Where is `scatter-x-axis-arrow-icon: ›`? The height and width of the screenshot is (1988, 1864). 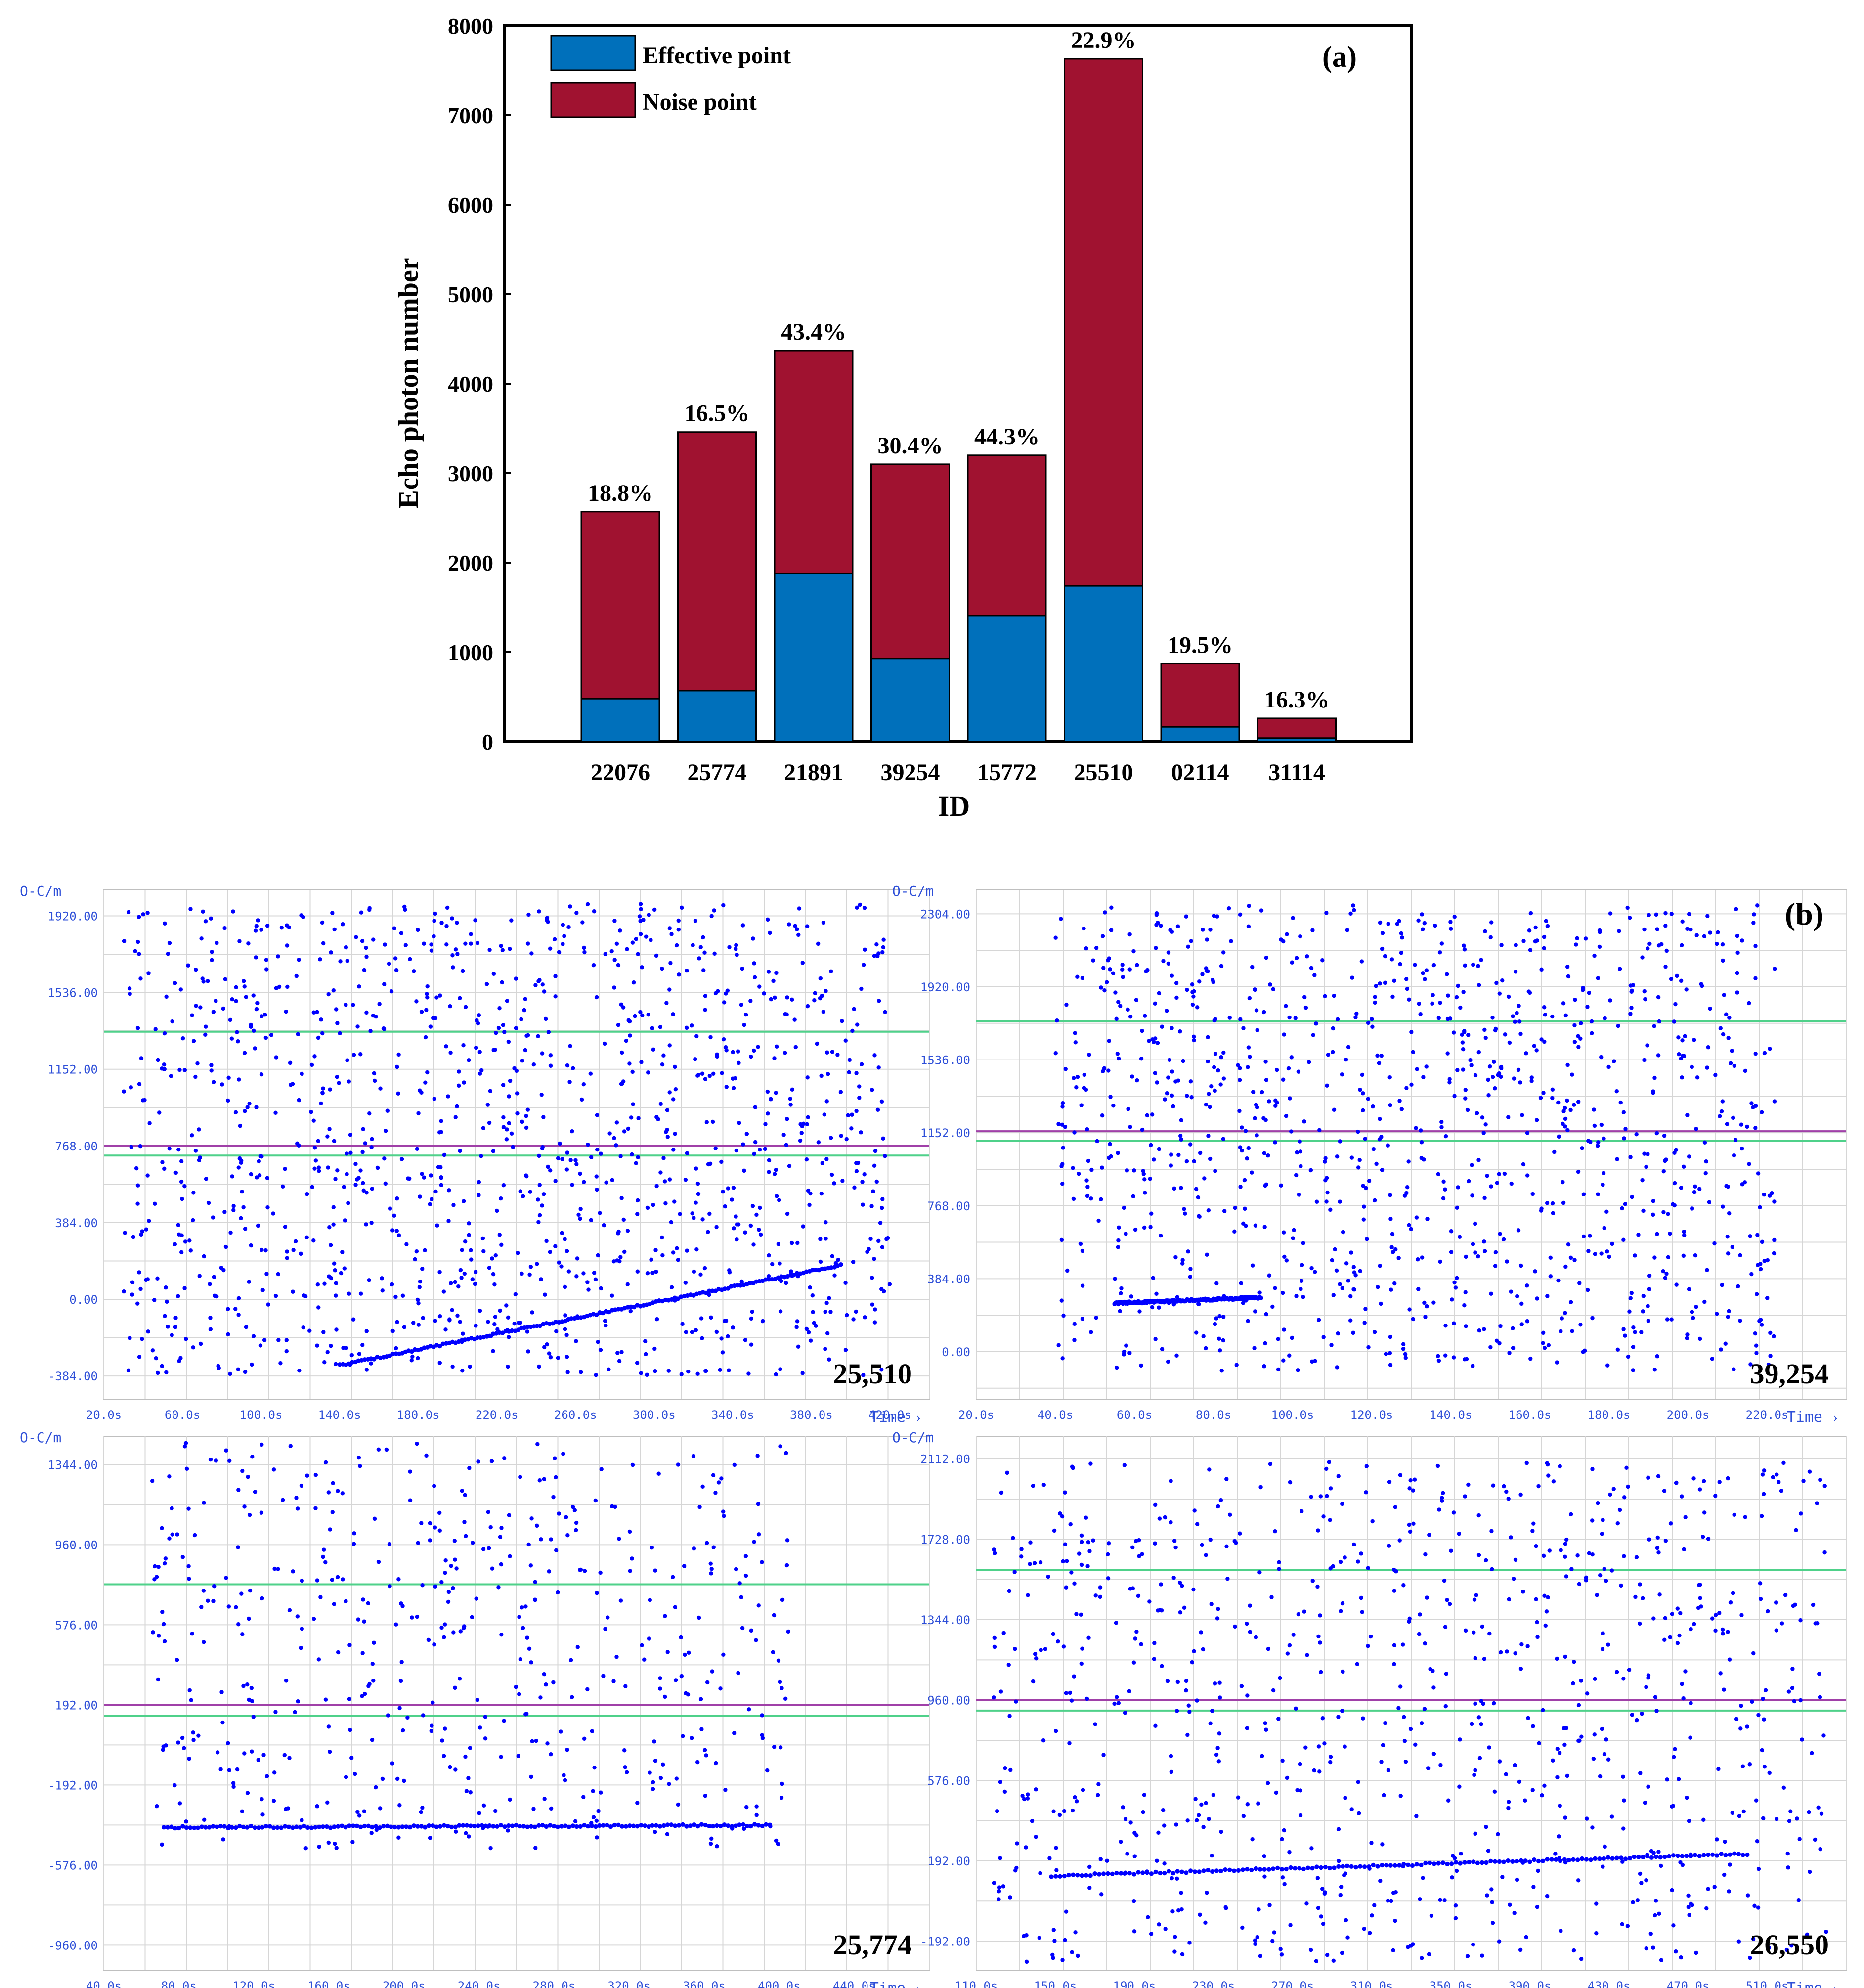
scatter-x-axis-arrow-icon: › is located at coordinates (918, 1417).